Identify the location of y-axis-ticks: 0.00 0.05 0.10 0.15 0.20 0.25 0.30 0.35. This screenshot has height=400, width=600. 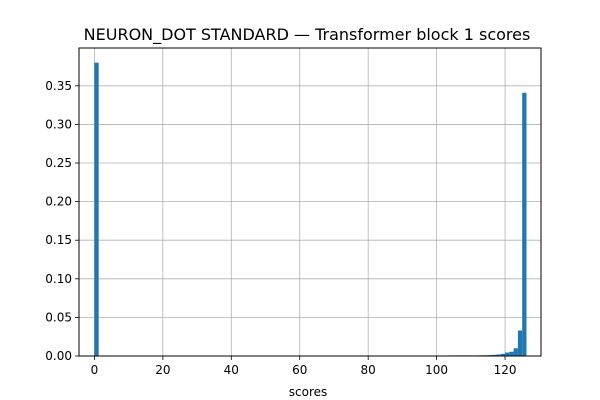
(62, 221).